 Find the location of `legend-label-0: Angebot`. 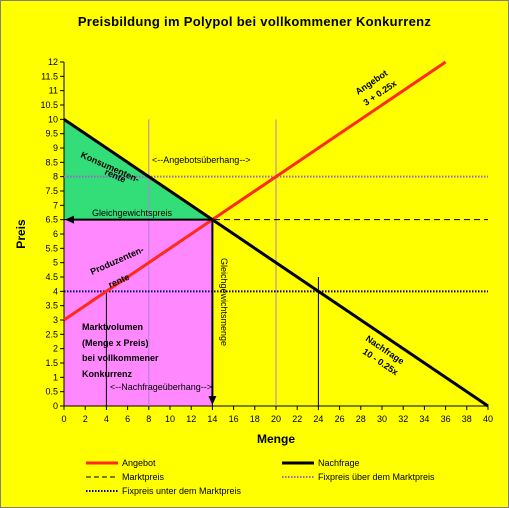

legend-label-0: Angebot is located at coordinates (139, 463).